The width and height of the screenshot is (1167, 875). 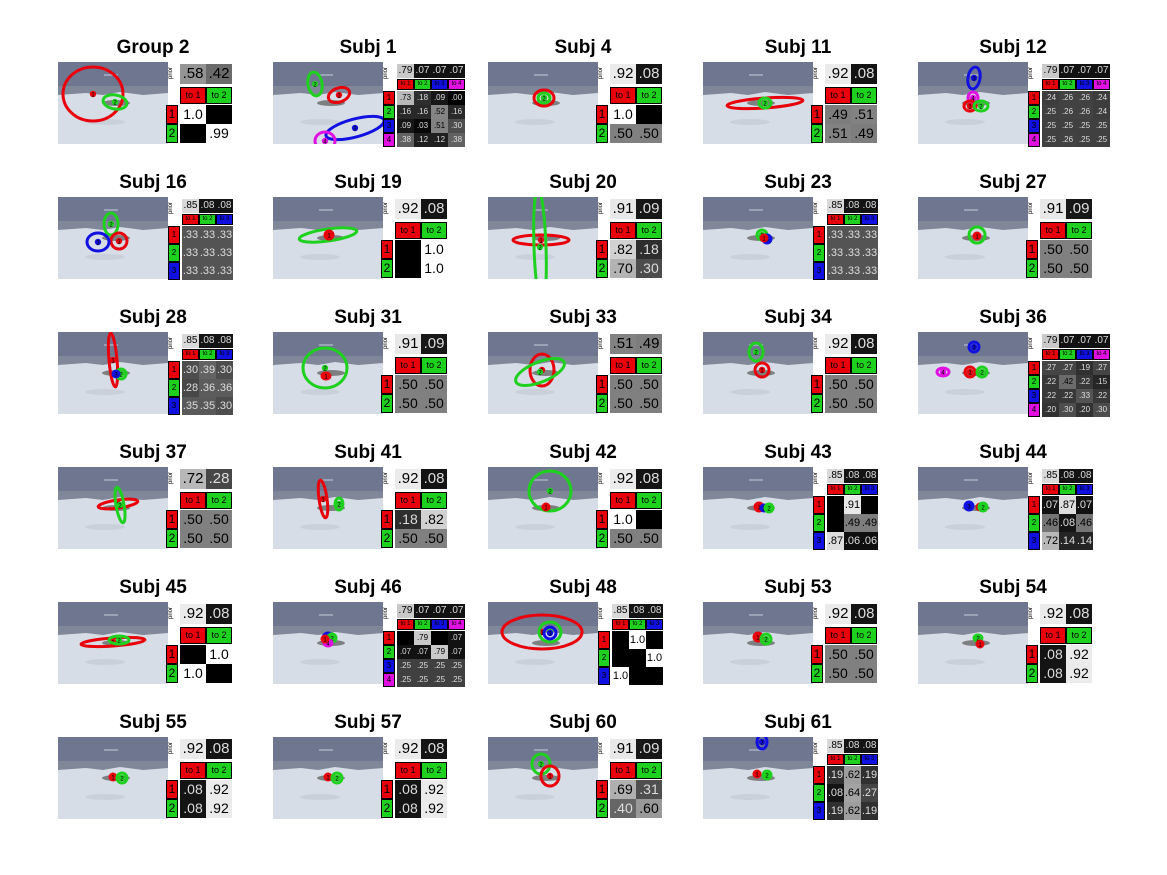 I want to click on panel-title: Subj 23, so click(x=798, y=182).